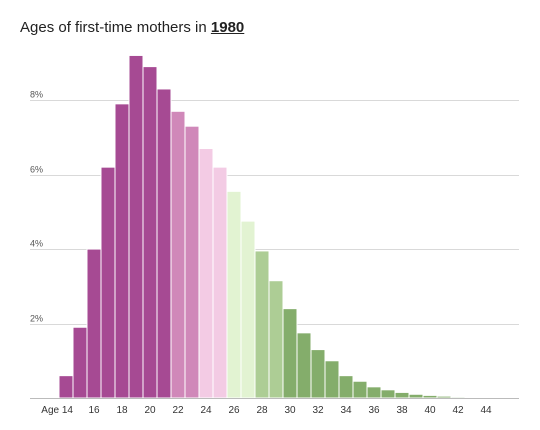 This screenshot has height=430, width=540. Describe the element at coordinates (36, 95) in the screenshot. I see `y-tick-label: 8%` at that location.